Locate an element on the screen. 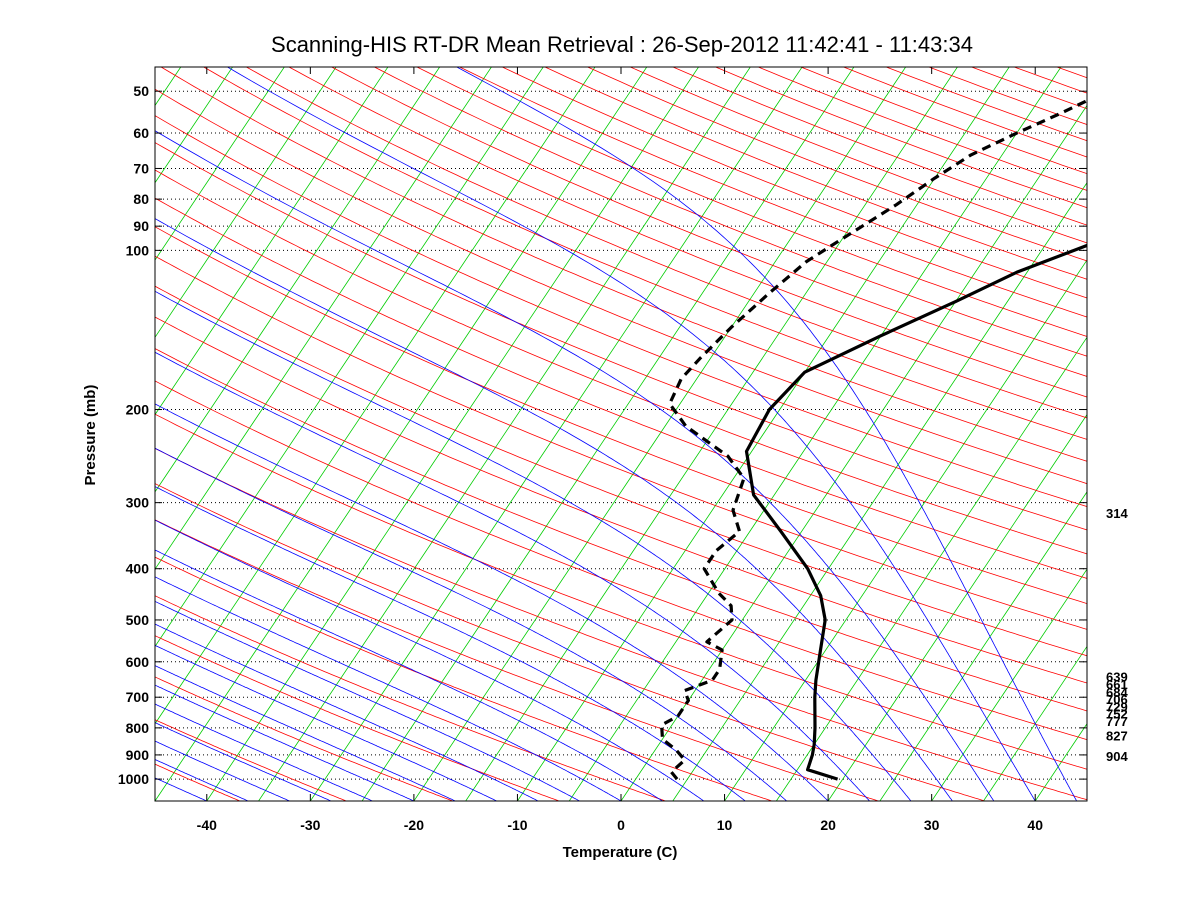  right-level-label: 684 is located at coordinates (1117, 692).